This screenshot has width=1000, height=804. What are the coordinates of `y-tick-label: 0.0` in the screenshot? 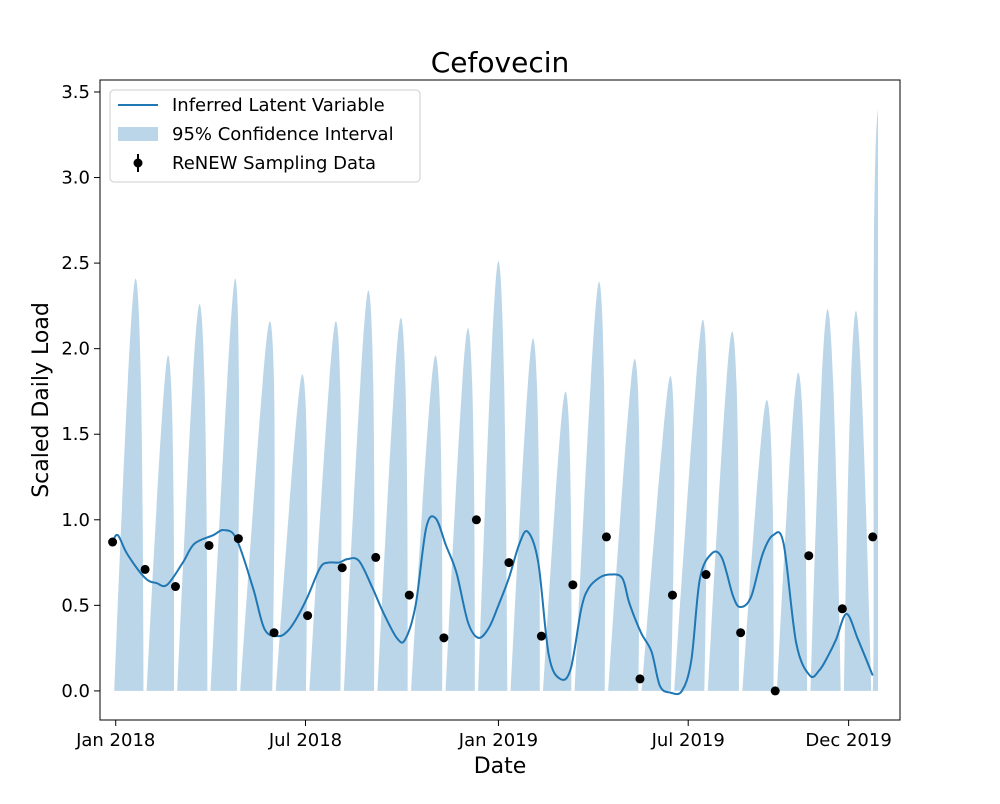 It's located at (75, 691).